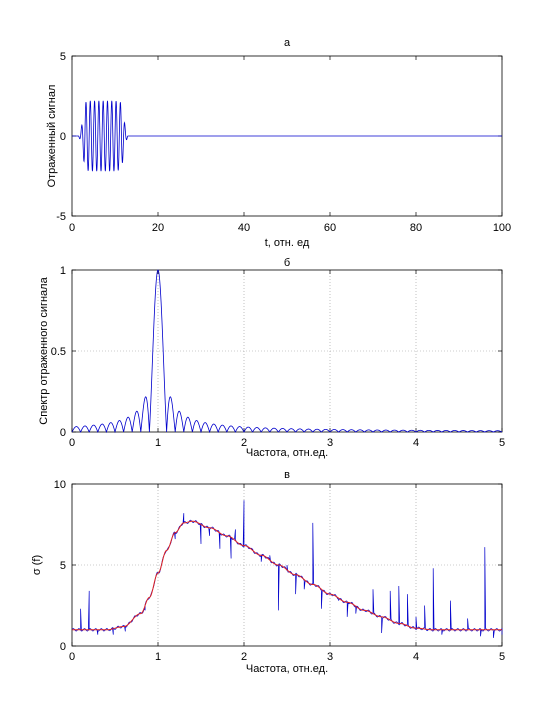 This screenshot has width=553, height=726. Describe the element at coordinates (244, 443) in the screenshot. I see `x-tick-label-1-2: 2` at that location.